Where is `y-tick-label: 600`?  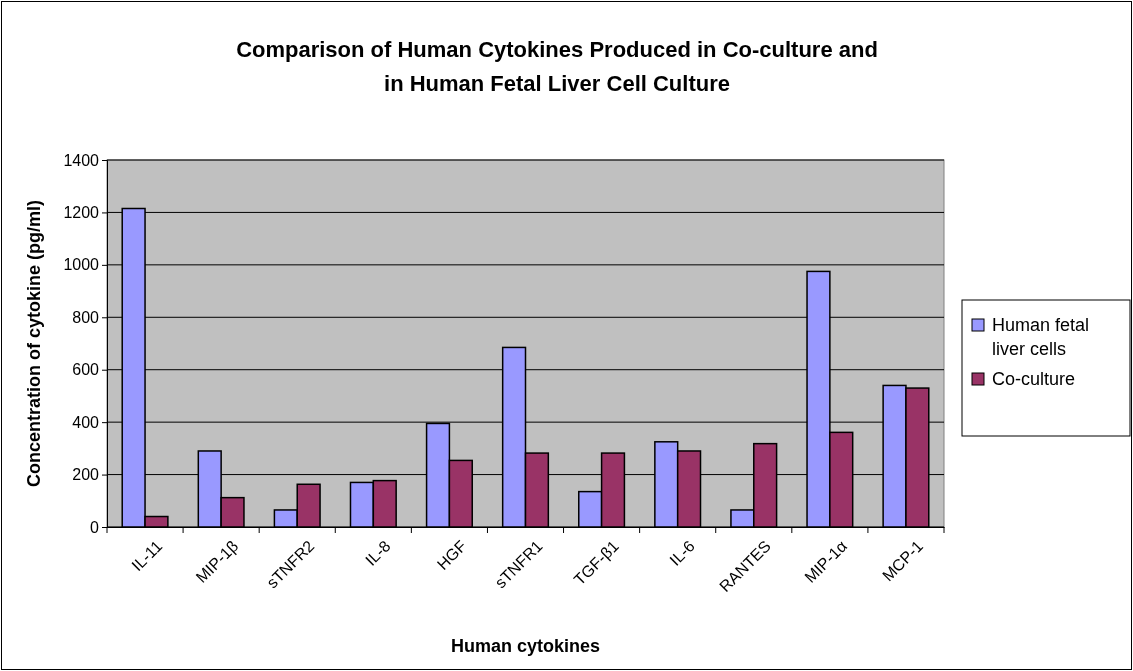 y-tick-label: 600 is located at coordinates (86, 370).